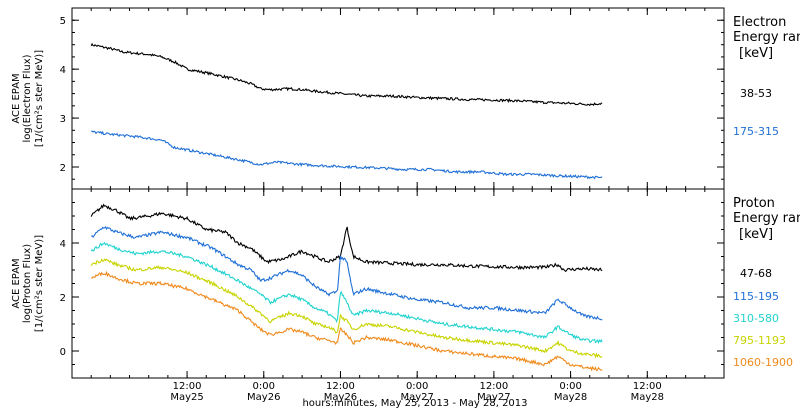 This screenshot has width=800, height=410. Describe the element at coordinates (756, 131) in the screenshot. I see `legend-channel-175-315: 175-315` at that location.